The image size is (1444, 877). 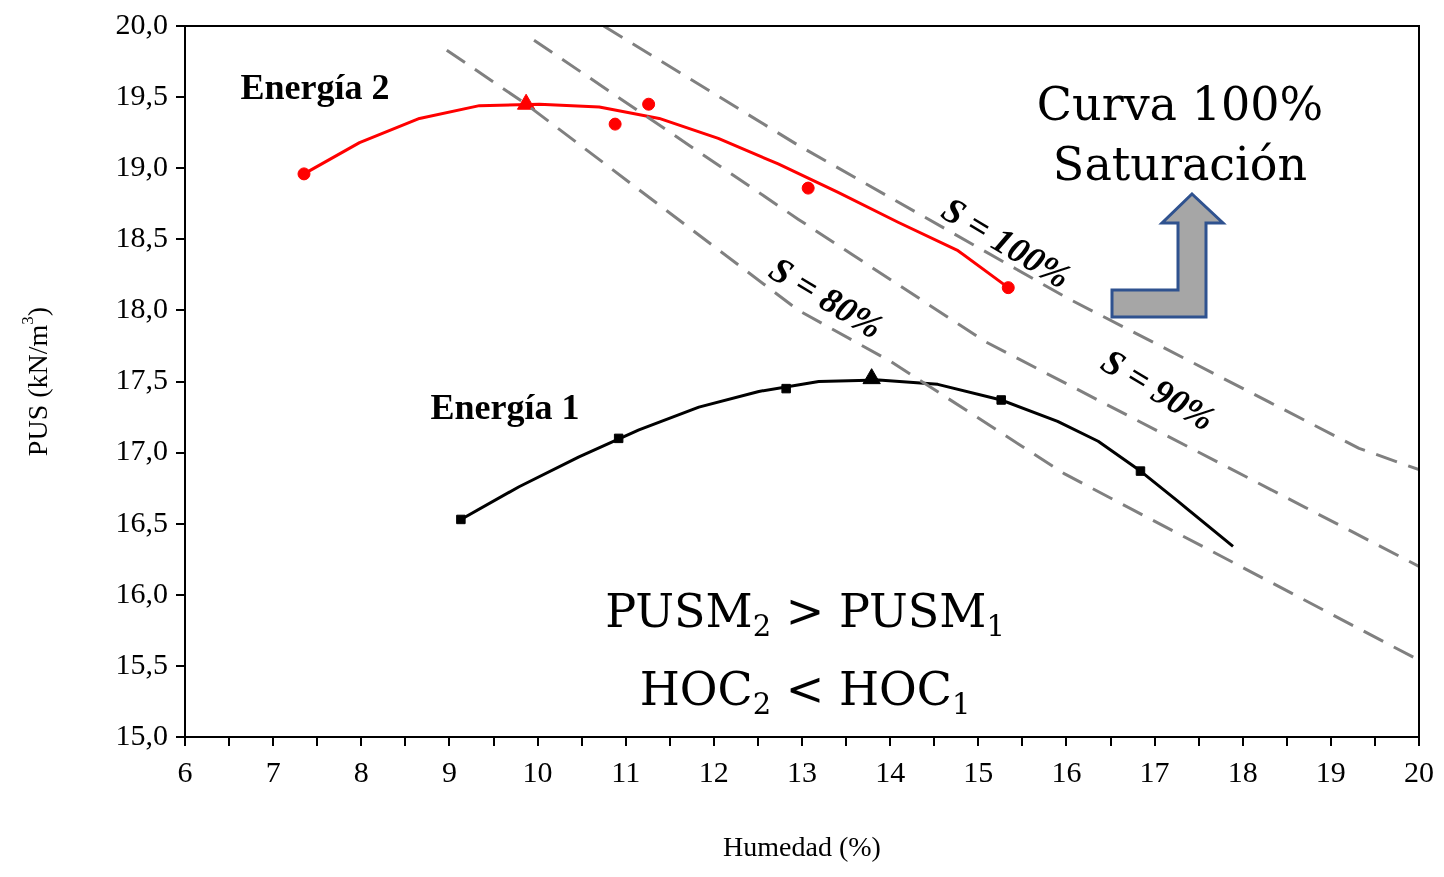 I want to click on x-axis-title: Humedad (%), so click(x=802, y=846).